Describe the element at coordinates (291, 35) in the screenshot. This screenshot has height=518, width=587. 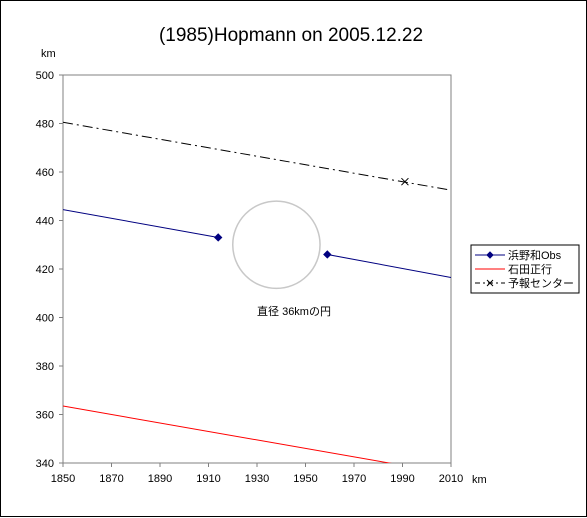
I see `chart-title: (1985)Hopmann on 2005.12.22` at that location.